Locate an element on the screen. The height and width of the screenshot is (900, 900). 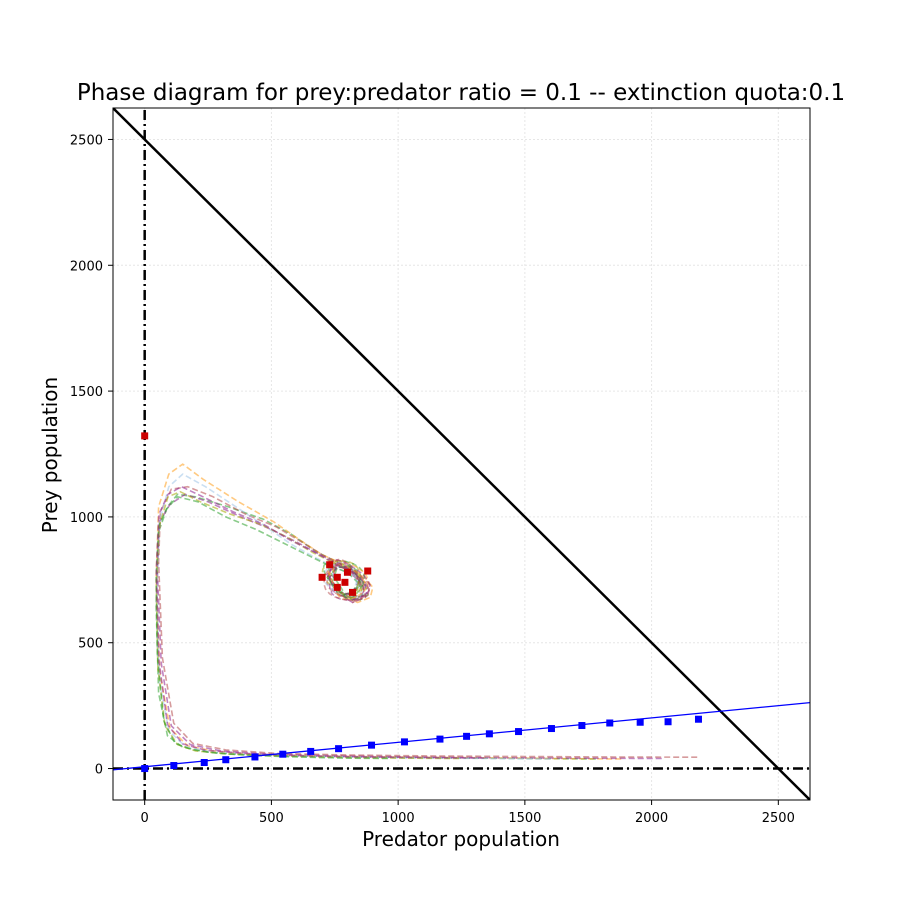
x-tick-label: 1500 is located at coordinates (524, 818).